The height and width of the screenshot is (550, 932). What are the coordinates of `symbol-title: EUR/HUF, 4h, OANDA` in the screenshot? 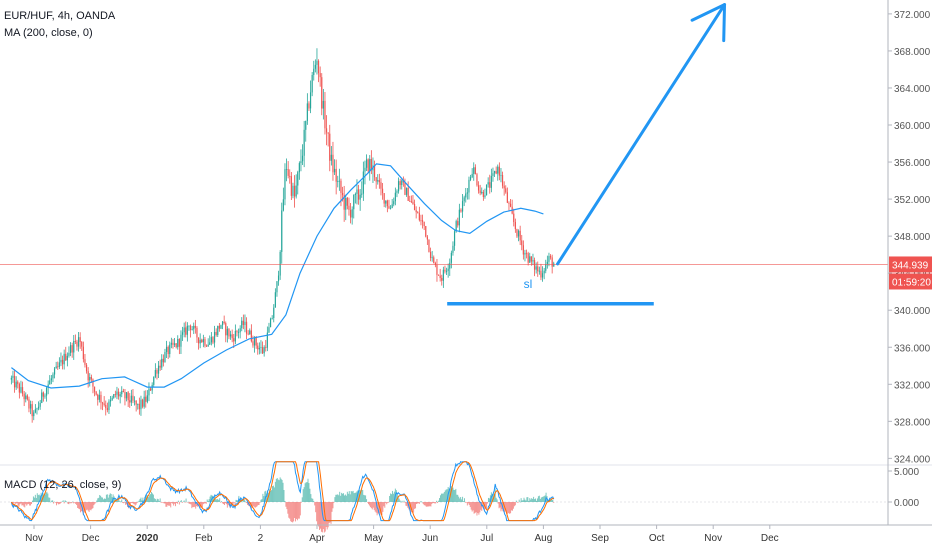 It's located at (60, 16).